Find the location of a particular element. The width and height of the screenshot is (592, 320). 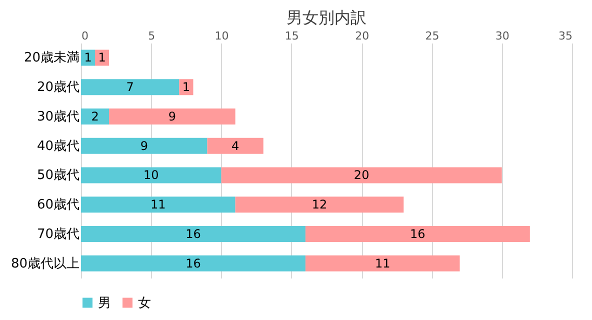

y-tick-label: 20歳未満 is located at coordinates (52, 58).